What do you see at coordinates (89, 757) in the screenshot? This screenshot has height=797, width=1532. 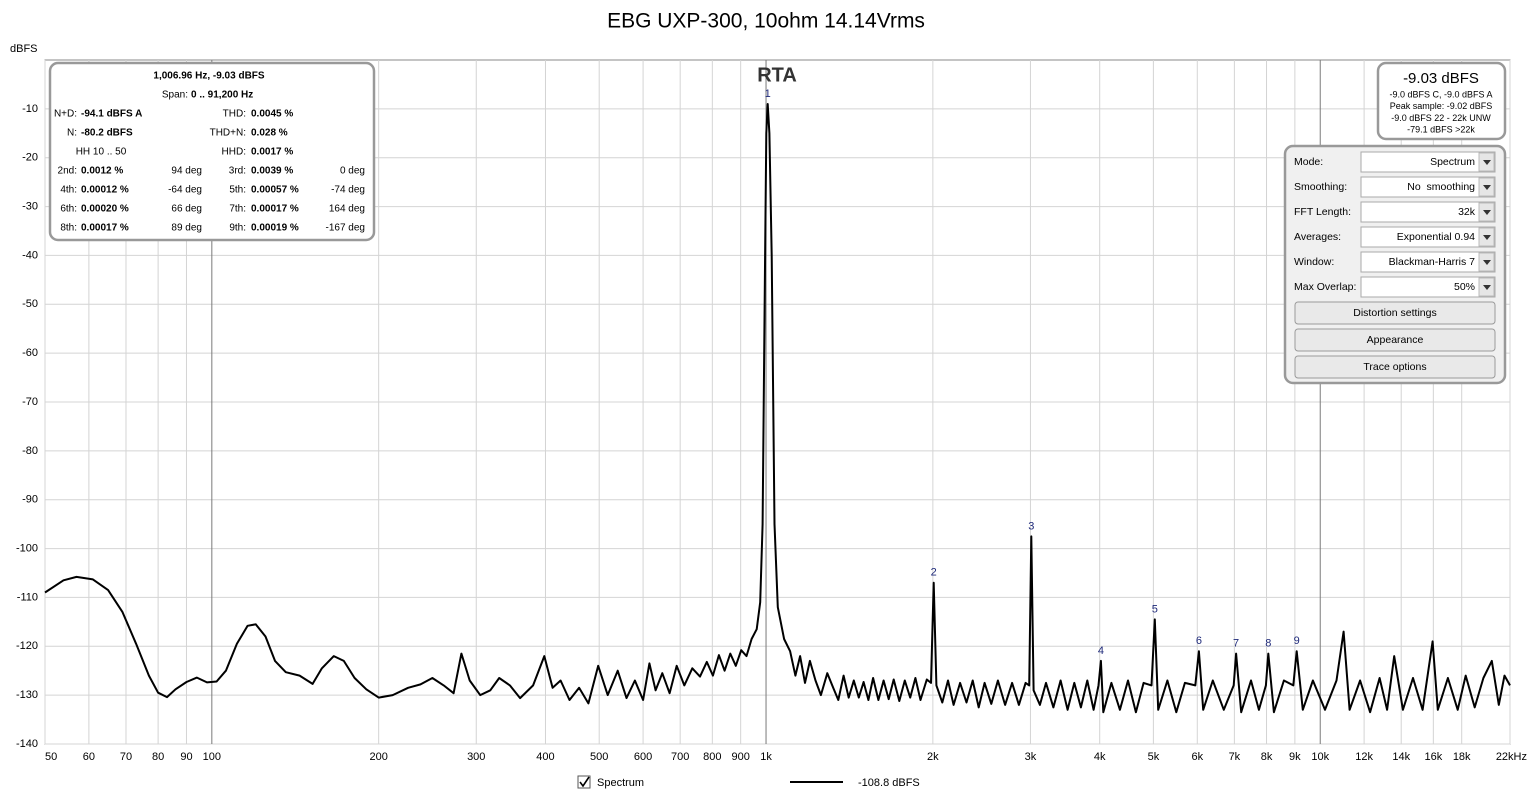 I see `x-tick-label: 60` at bounding box center [89, 757].